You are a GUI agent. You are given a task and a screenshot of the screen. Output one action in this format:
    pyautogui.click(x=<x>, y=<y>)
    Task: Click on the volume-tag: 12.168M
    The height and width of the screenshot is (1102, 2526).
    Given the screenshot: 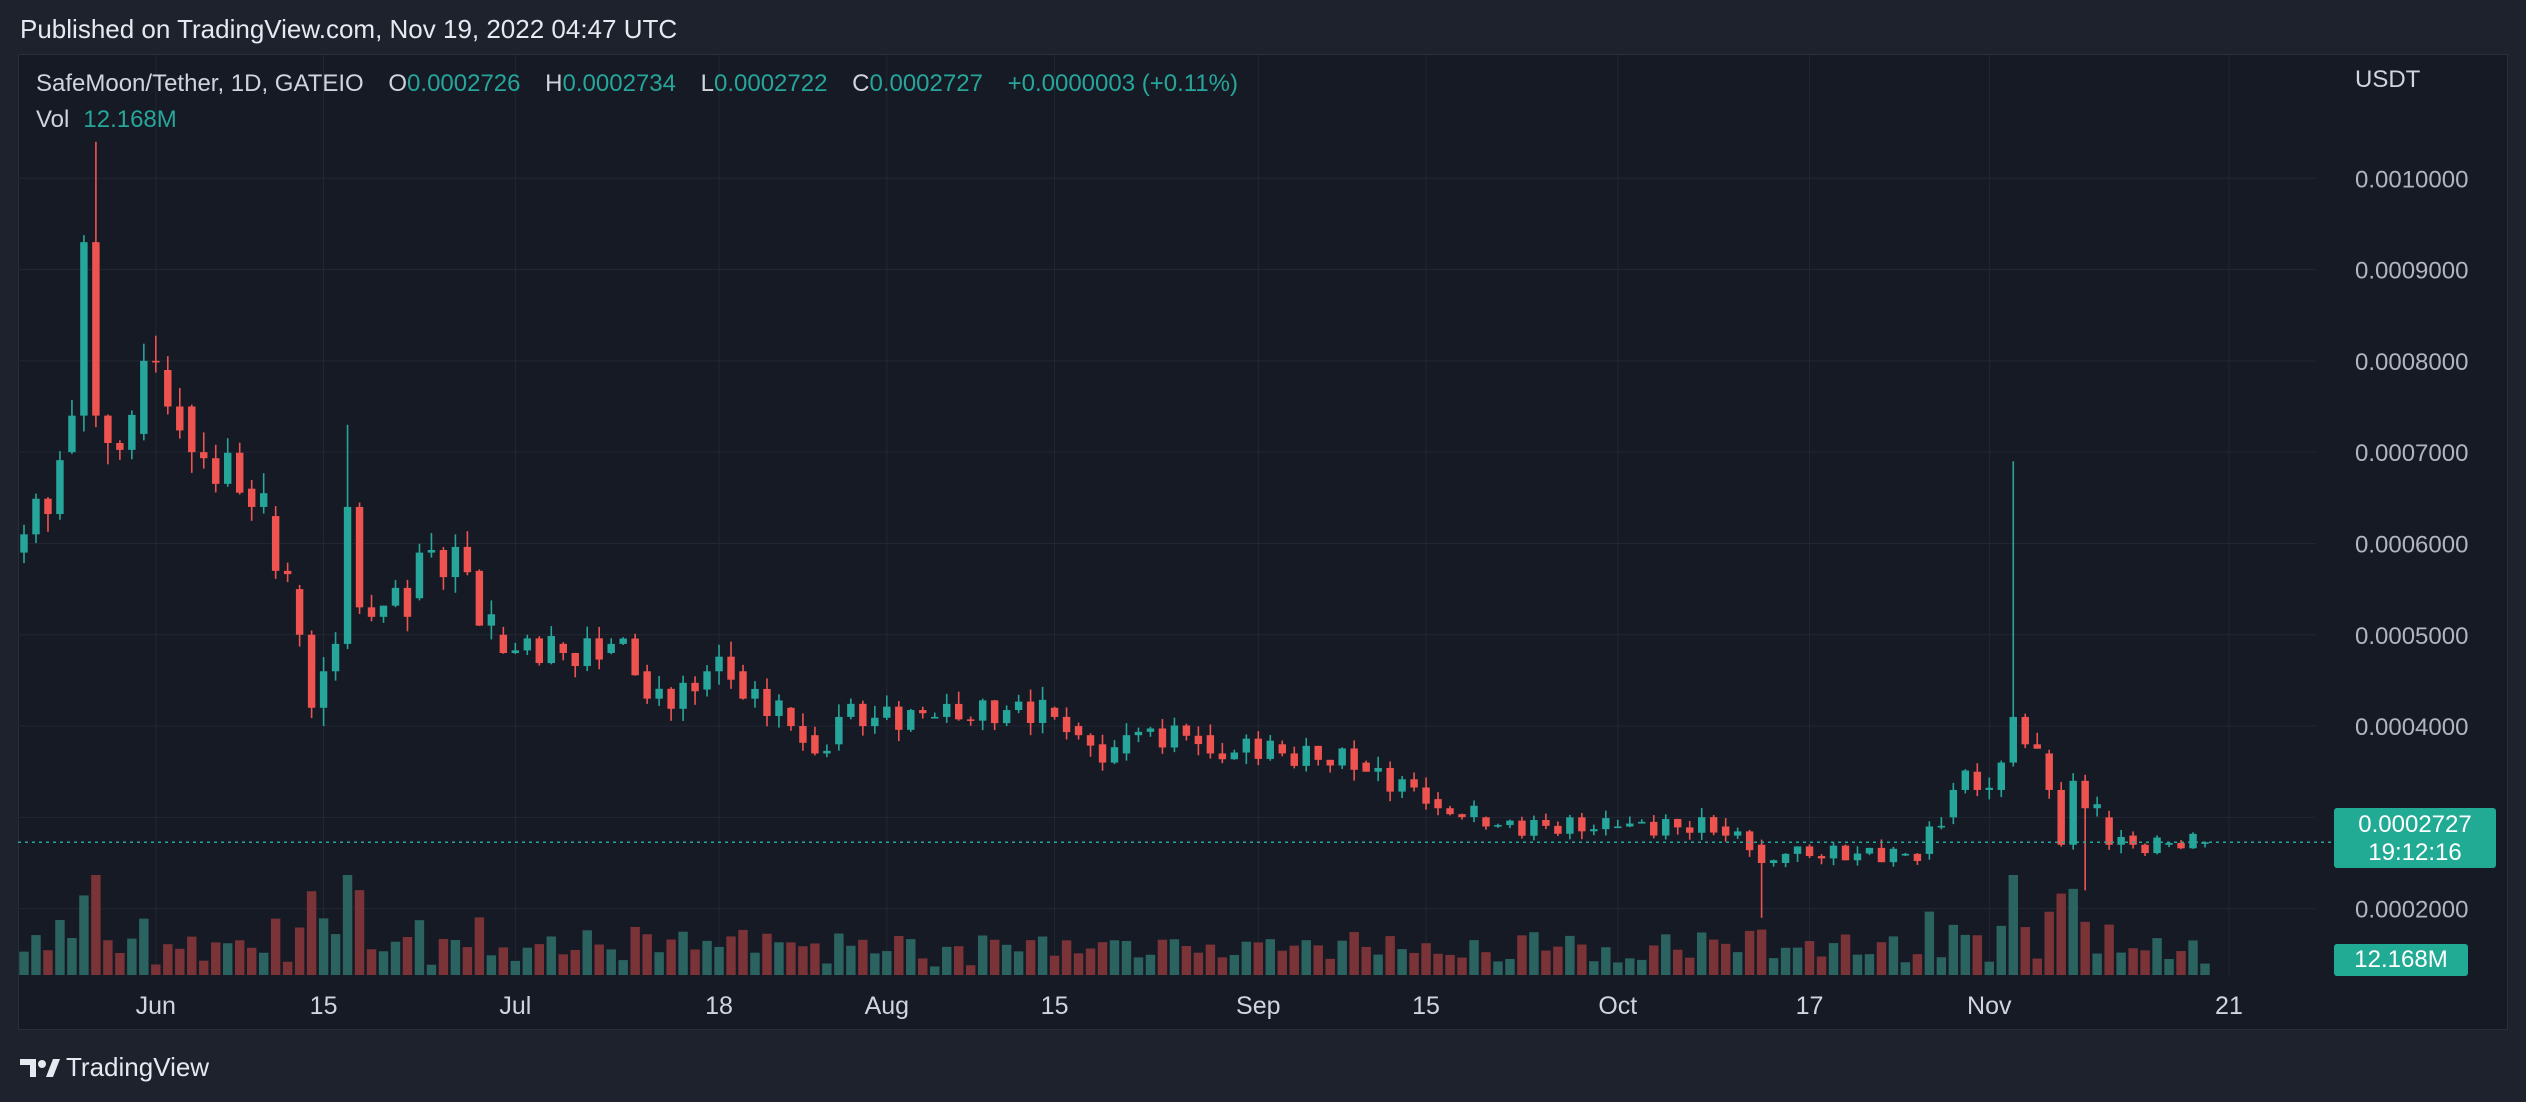 What is the action you would take?
    pyautogui.click(x=2401, y=960)
    